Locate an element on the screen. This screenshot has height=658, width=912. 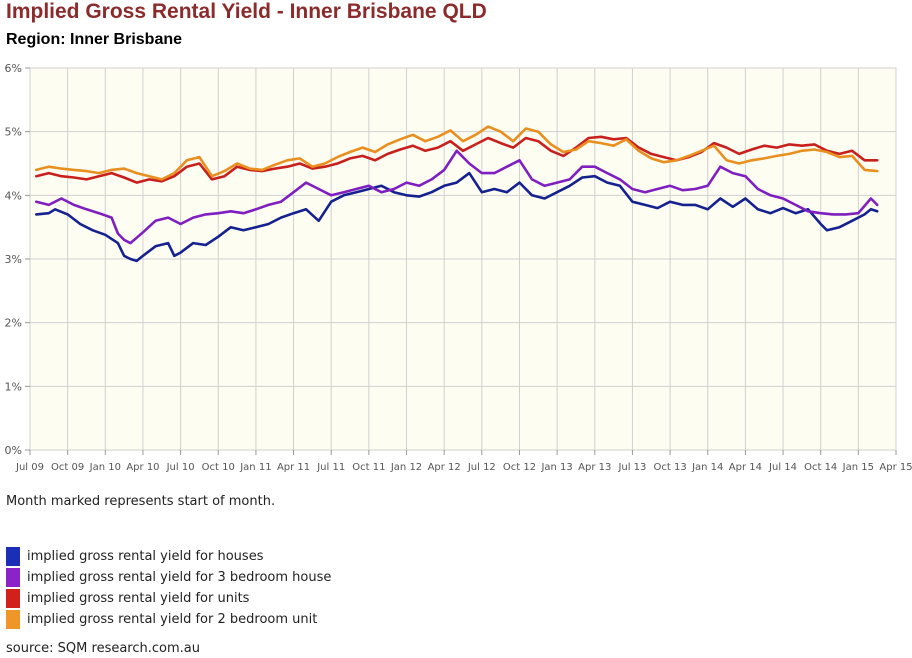
y-tick-label: 0% is located at coordinates (13, 450).